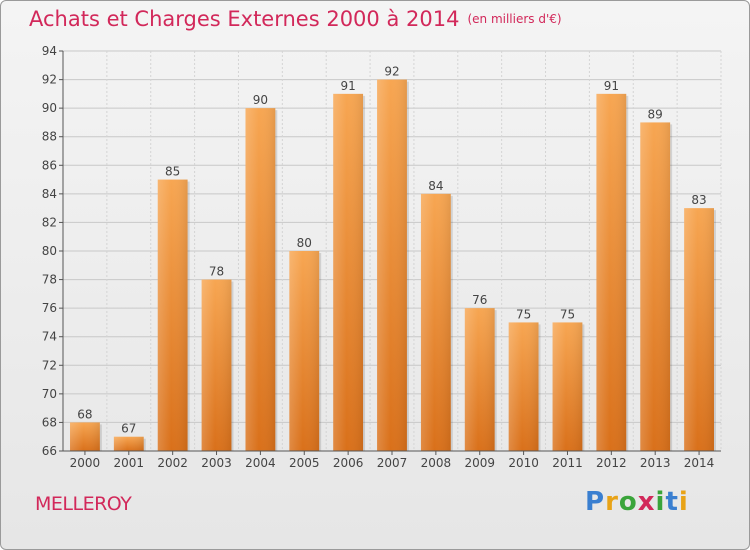 This screenshot has width=750, height=550. What do you see at coordinates (49, 80) in the screenshot?
I see `y-tick-label: 92` at bounding box center [49, 80].